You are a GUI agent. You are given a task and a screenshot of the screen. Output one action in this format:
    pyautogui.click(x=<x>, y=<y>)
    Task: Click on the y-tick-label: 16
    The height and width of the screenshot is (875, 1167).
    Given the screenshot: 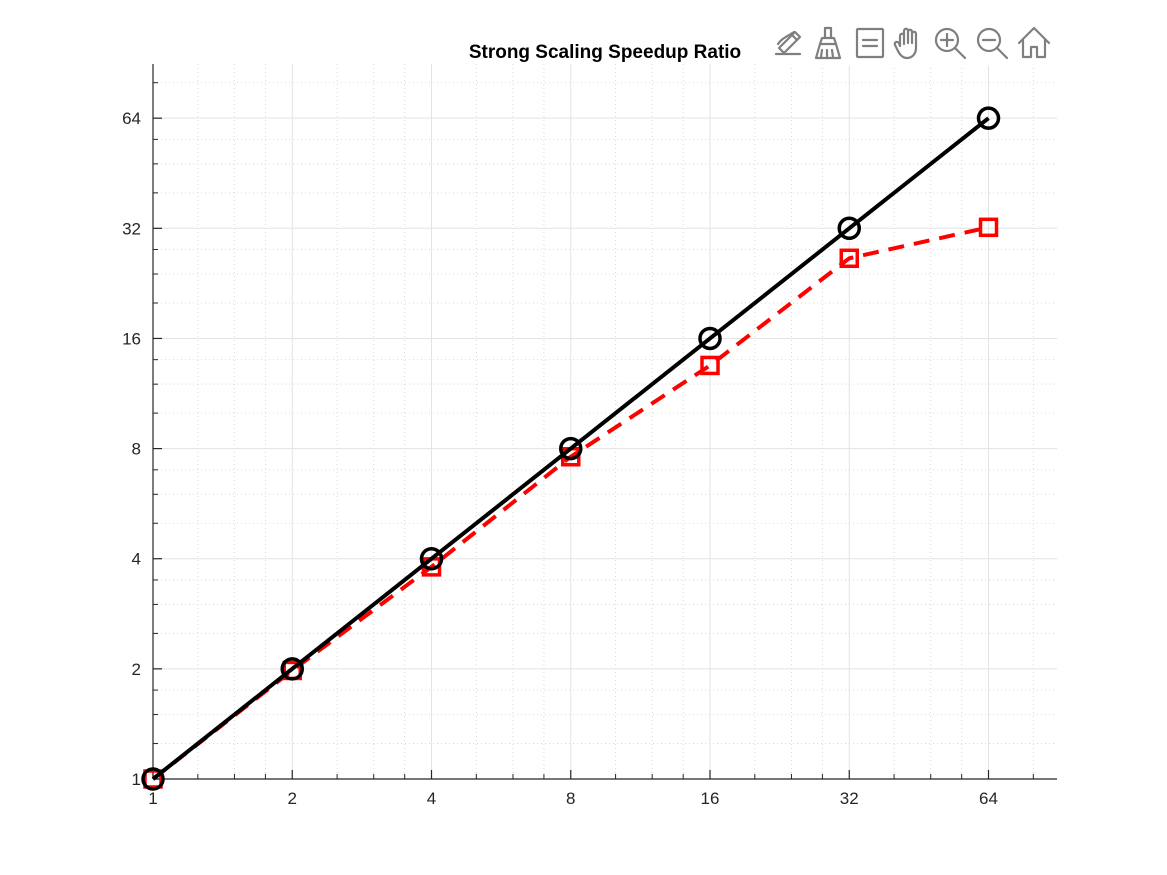 What is the action you would take?
    pyautogui.click(x=131, y=338)
    